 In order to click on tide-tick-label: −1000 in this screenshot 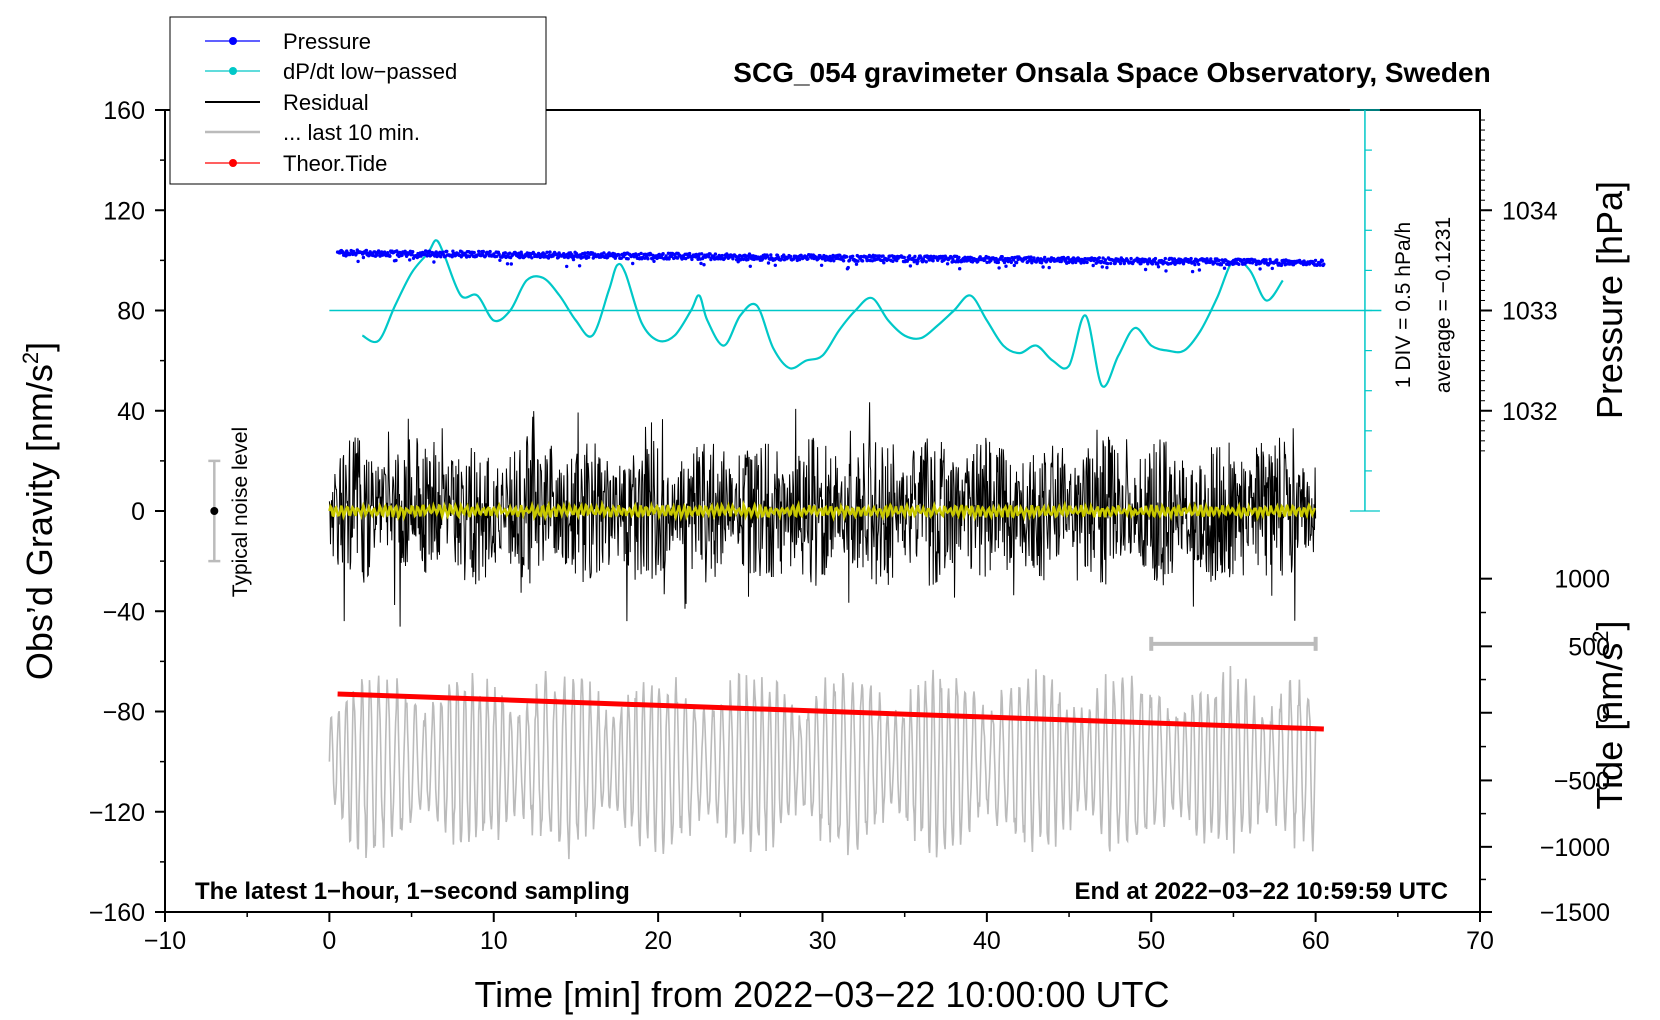, I will do `click(1575, 848)`.